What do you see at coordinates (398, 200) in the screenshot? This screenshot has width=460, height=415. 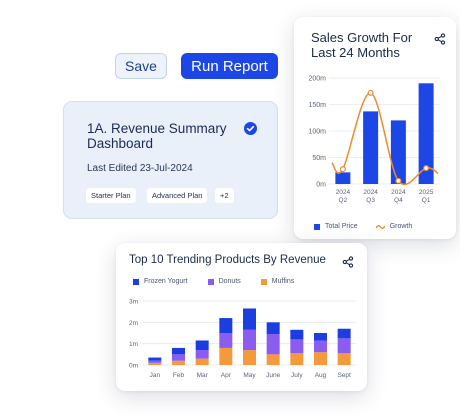 I see `x-tick-label-quarter: Q4` at bounding box center [398, 200].